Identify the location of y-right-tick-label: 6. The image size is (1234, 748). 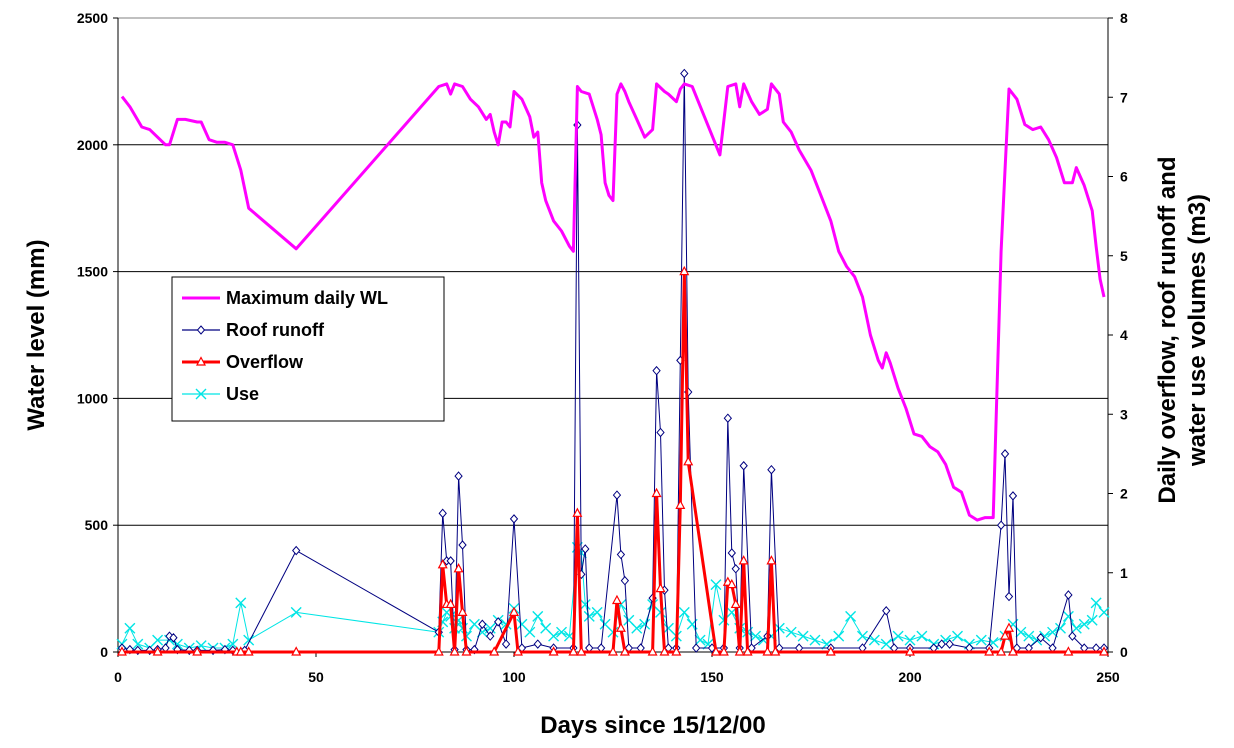
(1124, 177).